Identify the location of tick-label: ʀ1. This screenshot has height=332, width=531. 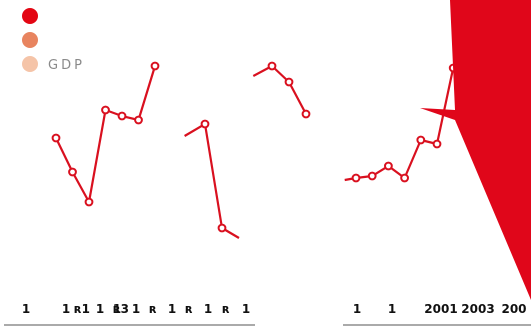
(82, 309).